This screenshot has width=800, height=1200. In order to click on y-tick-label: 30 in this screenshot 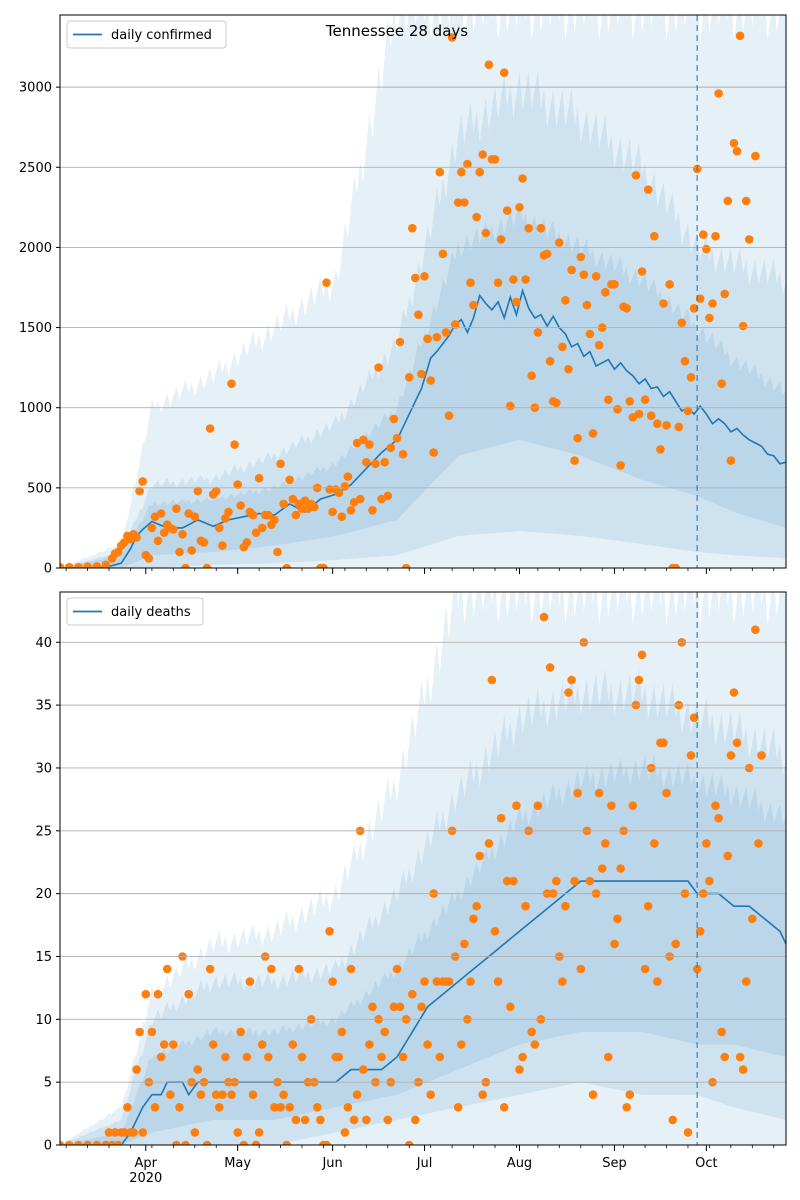, I will do `click(43, 768)`.